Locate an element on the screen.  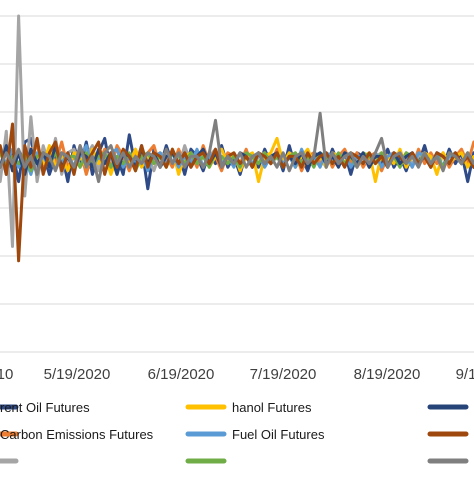
x-tick-label: 7/19/2020 is located at coordinates (283, 374).